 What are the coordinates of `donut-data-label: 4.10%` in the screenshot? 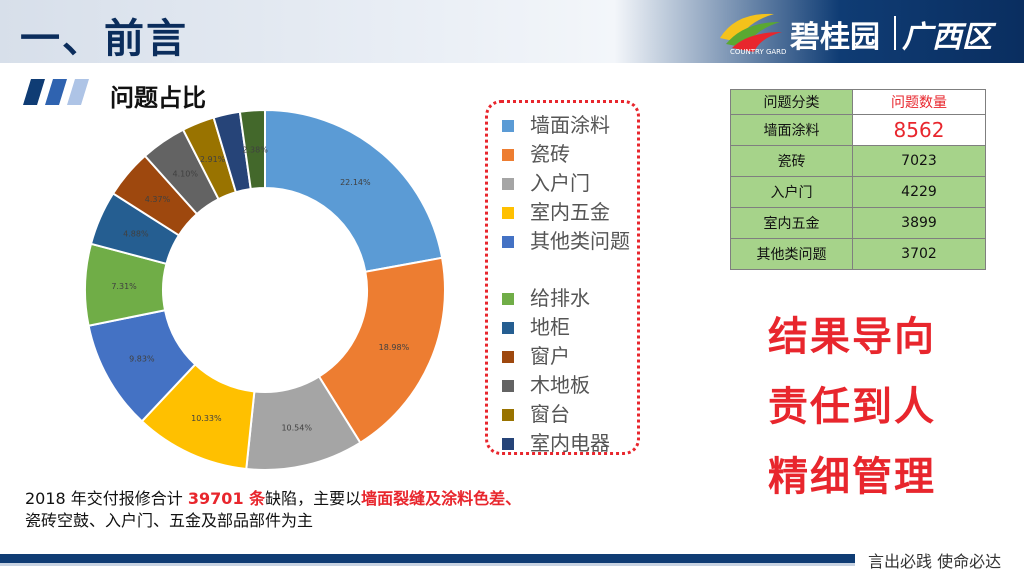 It's located at (186, 174).